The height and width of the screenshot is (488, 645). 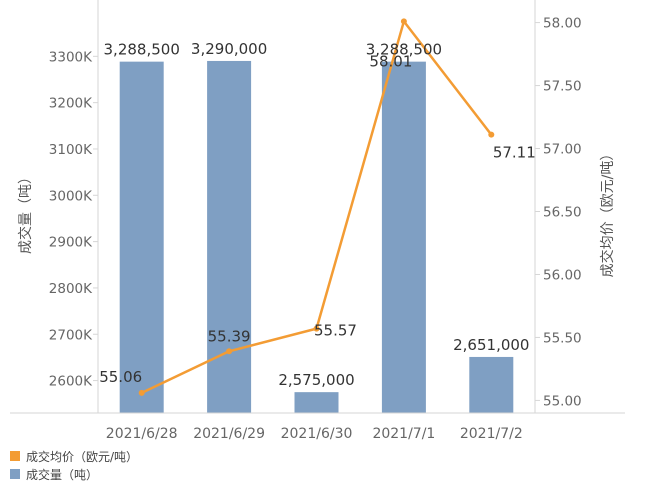 What do you see at coordinates (25, 212) in the screenshot?
I see `left-axis-title: 成交量（吨）` at bounding box center [25, 212].